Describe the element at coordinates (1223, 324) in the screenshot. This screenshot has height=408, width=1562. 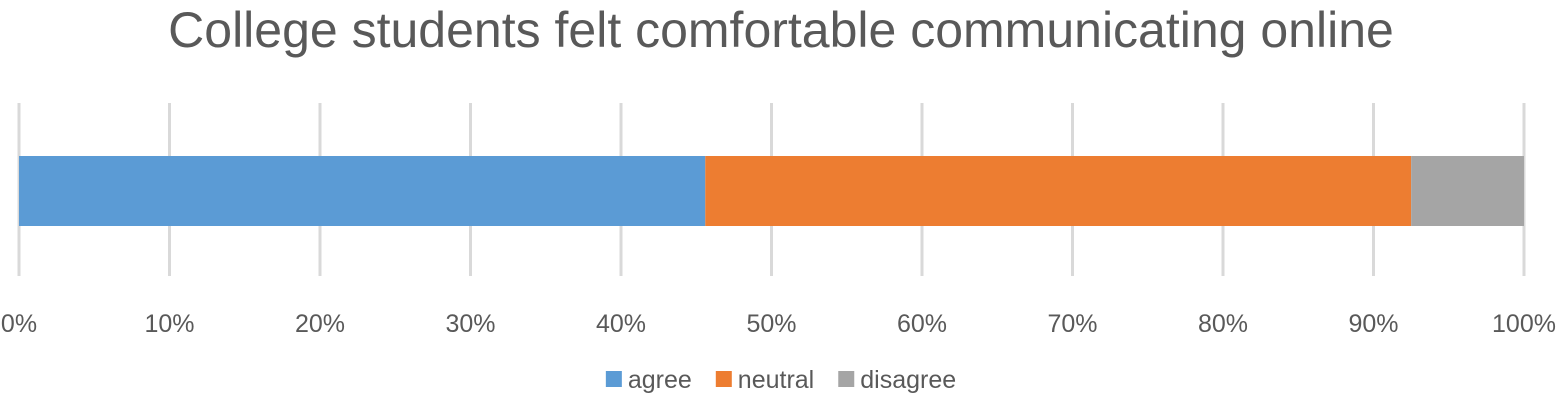
I see `x-tick-label-80: 80%` at that location.